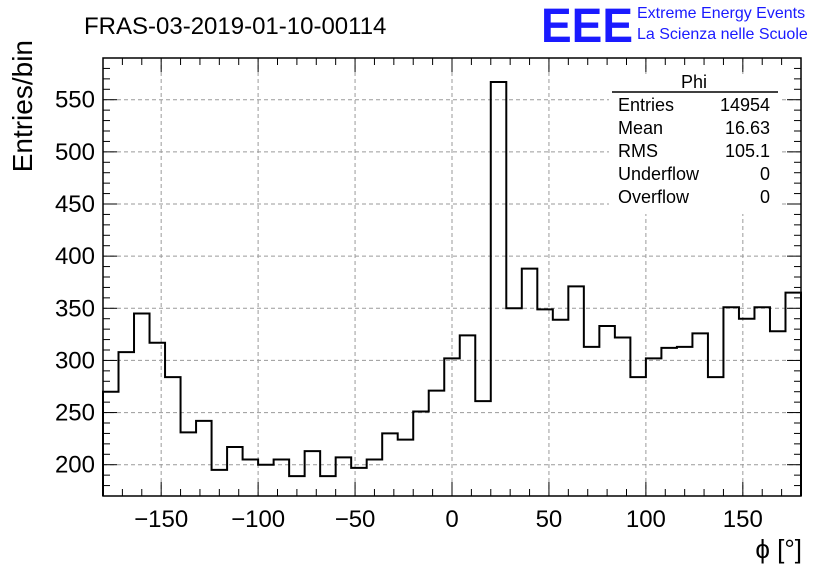 This screenshot has width=836, height=572. Describe the element at coordinates (743, 519) in the screenshot. I see `x-tick-label: 150` at that location.